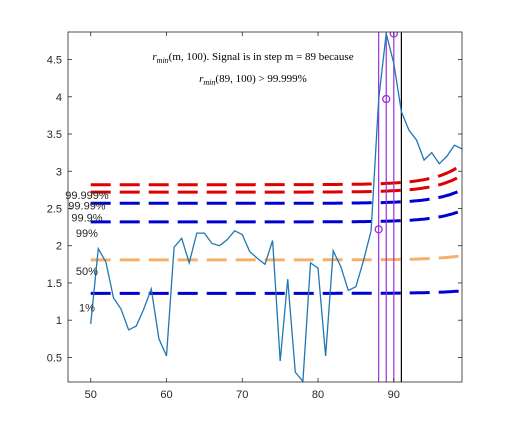  I want to click on threshold-label: 99.9%, so click(86, 218).